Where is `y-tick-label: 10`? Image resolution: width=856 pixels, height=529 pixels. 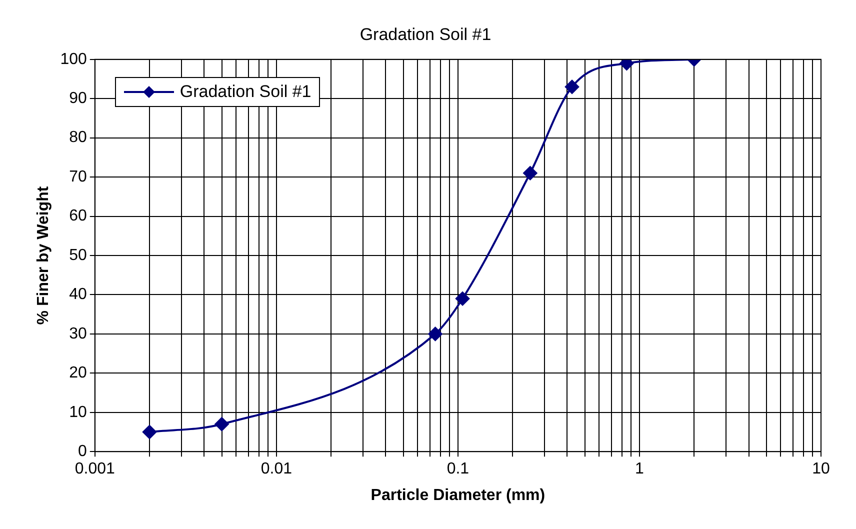 y-tick-label: 10 is located at coordinates (78, 412).